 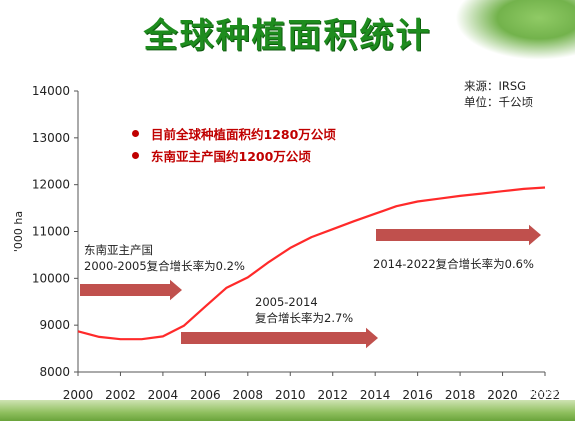 What do you see at coordinates (205, 395) in the screenshot?
I see `x-tick-label: 2006` at bounding box center [205, 395].